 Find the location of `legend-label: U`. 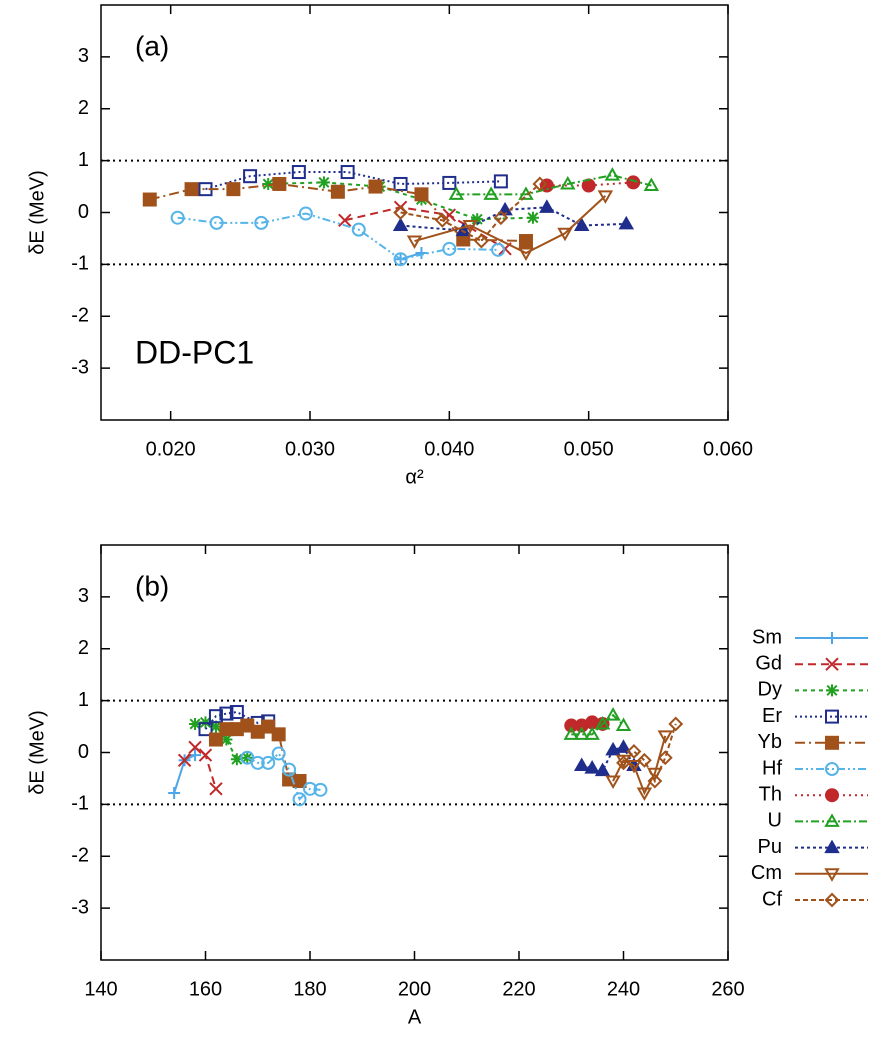

legend-label: U is located at coordinates (775, 821).